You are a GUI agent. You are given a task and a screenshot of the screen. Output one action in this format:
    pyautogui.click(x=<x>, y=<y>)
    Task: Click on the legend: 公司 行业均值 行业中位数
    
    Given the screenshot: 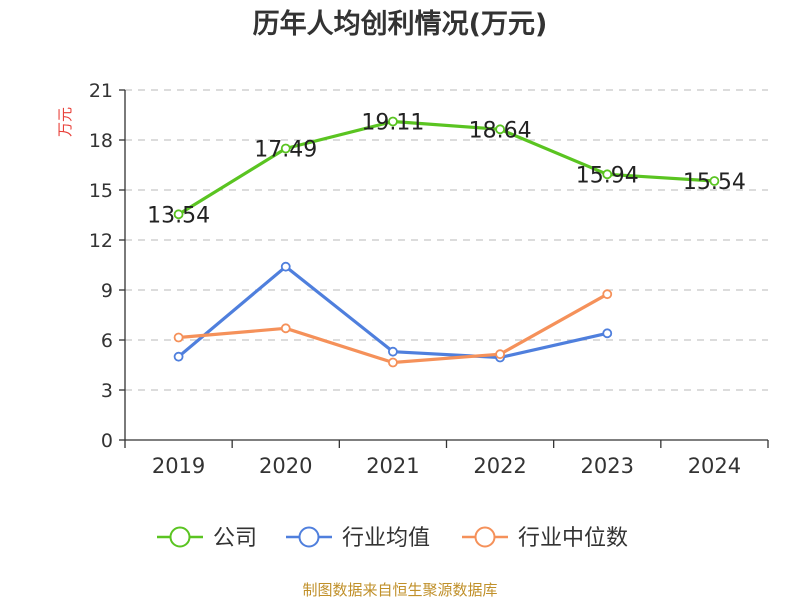 What is the action you would take?
    pyautogui.click(x=392, y=538)
    